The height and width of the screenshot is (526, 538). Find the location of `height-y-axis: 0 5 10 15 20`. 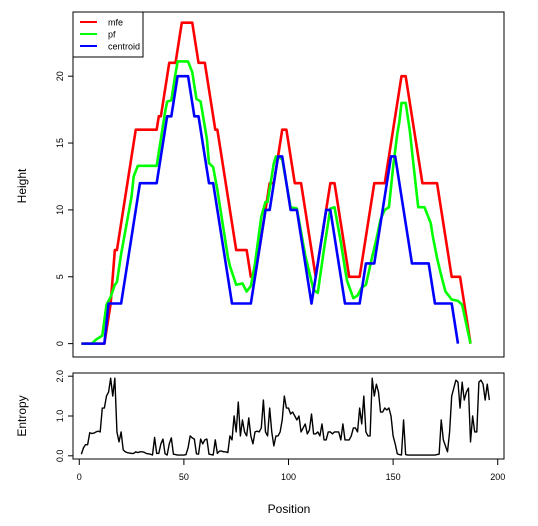

height-y-axis: 0 5 10 15 20 is located at coordinates (64, 208).